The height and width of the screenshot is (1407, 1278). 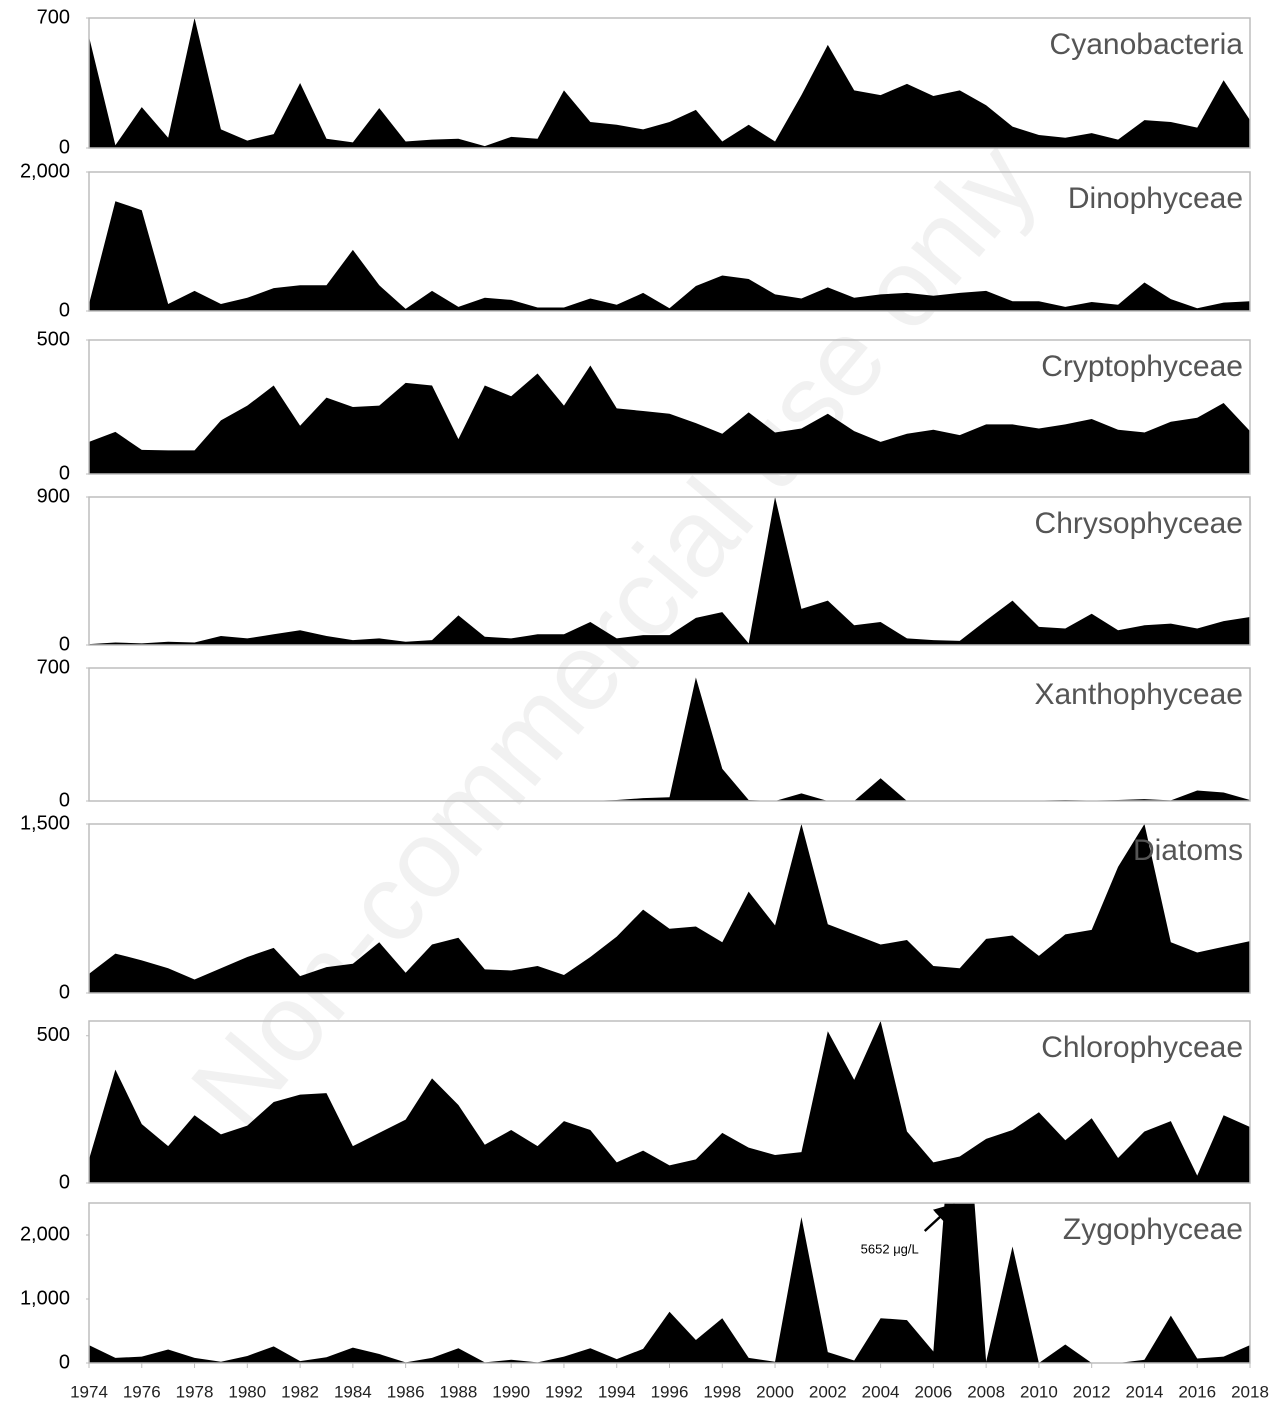 I want to click on y-tick-label: 1,500, so click(x=45, y=823).